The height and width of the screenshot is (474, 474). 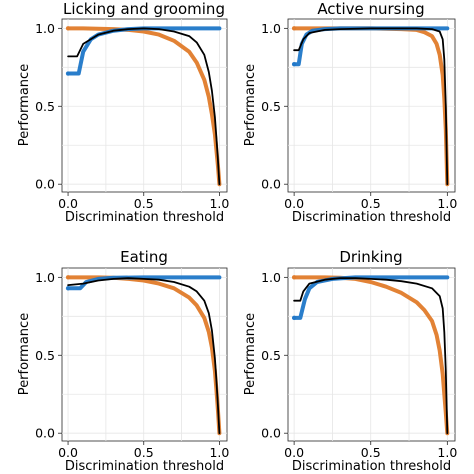 What do you see at coordinates (144, 257) in the screenshot?
I see `panel-title: Eating` at bounding box center [144, 257].